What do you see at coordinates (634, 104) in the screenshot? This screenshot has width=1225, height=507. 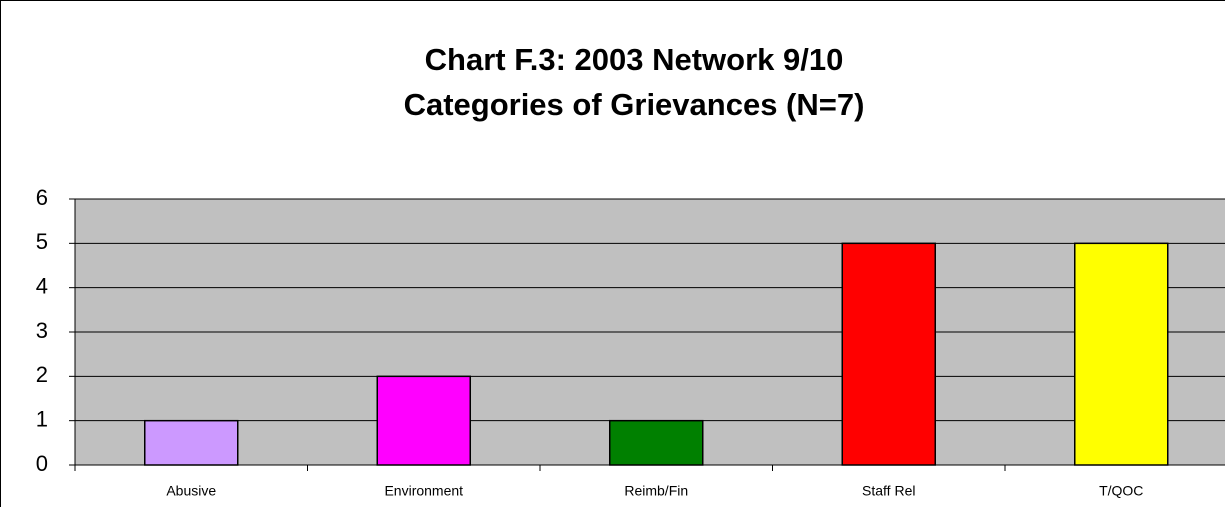 I see `chart-subtitle: Categories of Grievances (N=7)` at bounding box center [634, 104].